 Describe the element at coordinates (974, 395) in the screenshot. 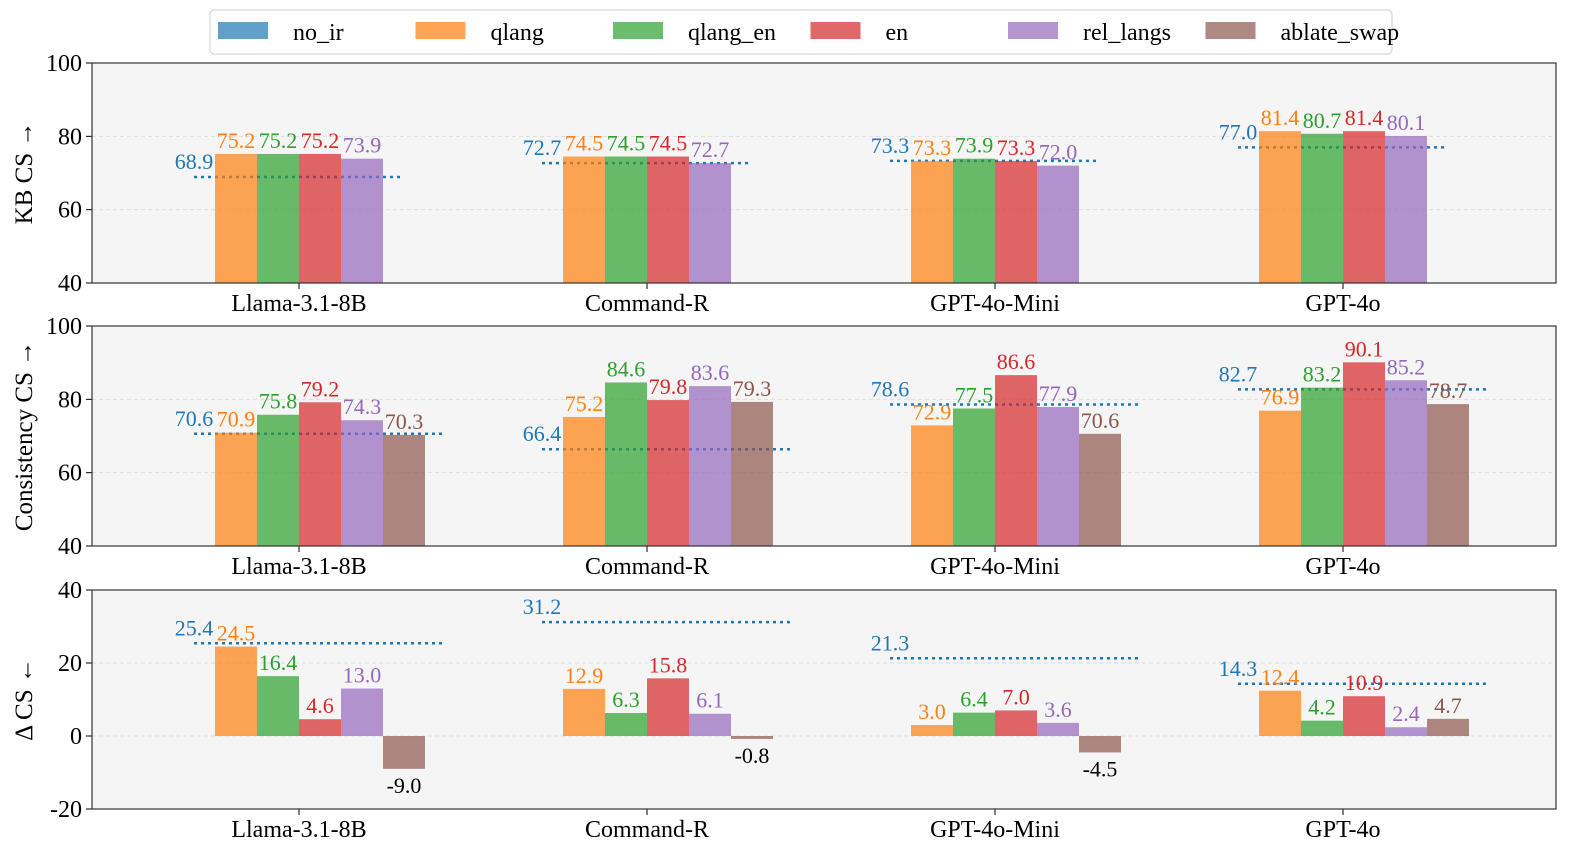

I see `data-label-qlang_en: 77.5` at that location.